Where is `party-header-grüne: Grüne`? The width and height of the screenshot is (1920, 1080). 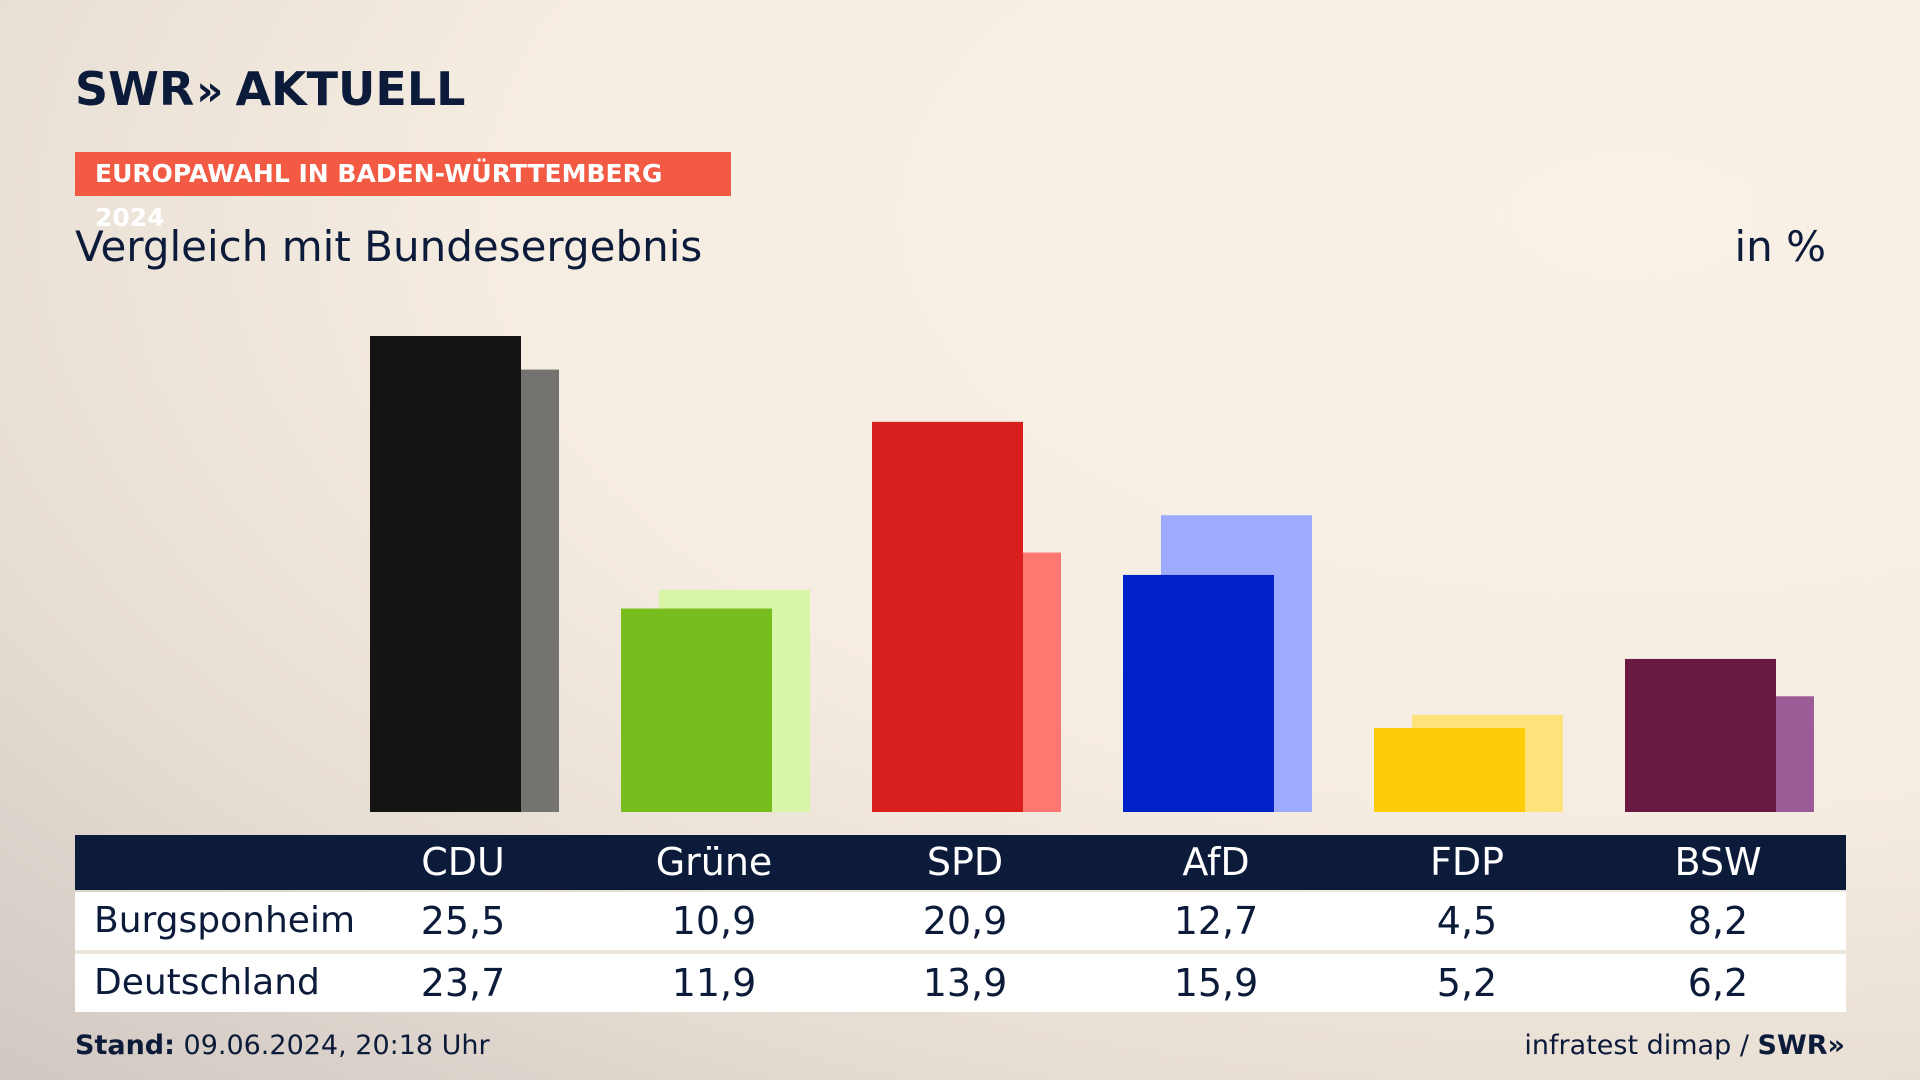
party-header-grüne: Grüne is located at coordinates (714, 862).